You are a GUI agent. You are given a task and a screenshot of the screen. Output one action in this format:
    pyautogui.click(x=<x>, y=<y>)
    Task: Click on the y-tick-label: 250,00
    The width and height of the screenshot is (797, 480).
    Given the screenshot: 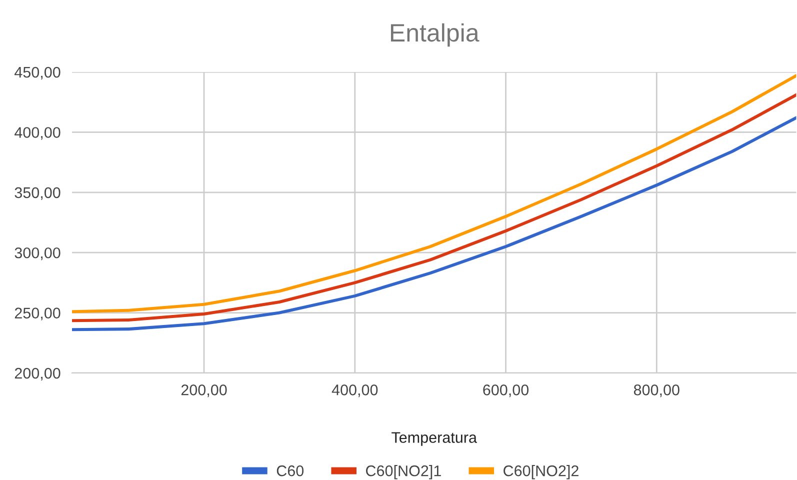 What is the action you would take?
    pyautogui.click(x=37, y=314)
    